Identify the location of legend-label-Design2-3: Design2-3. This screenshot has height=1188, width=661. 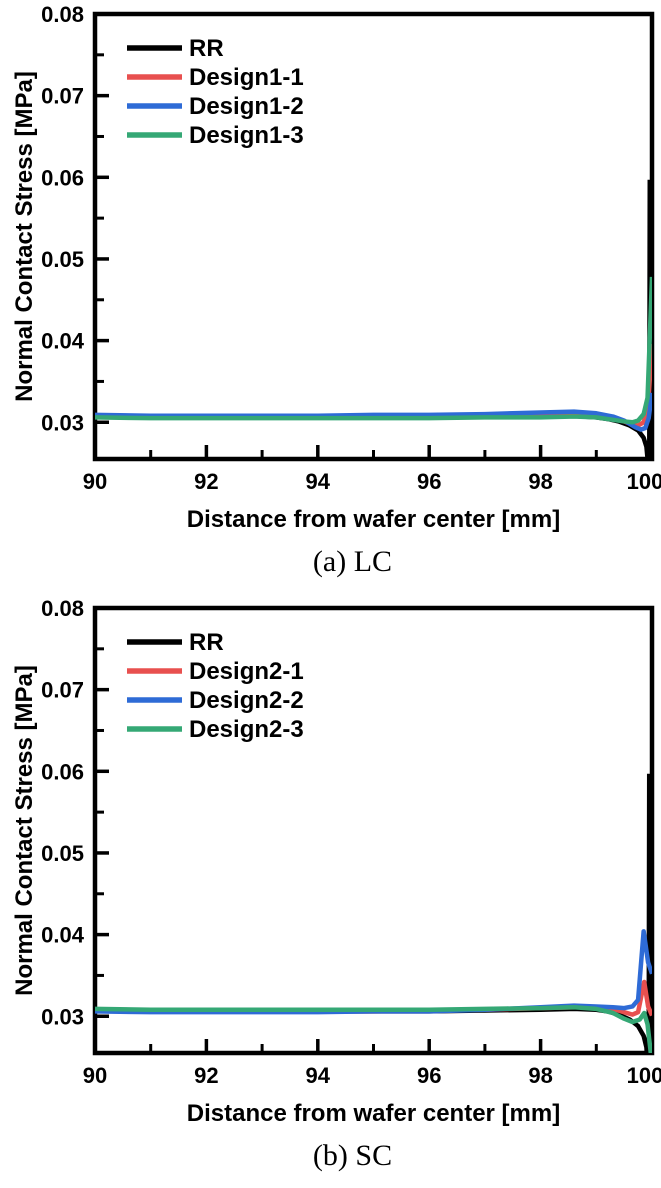
(246, 729).